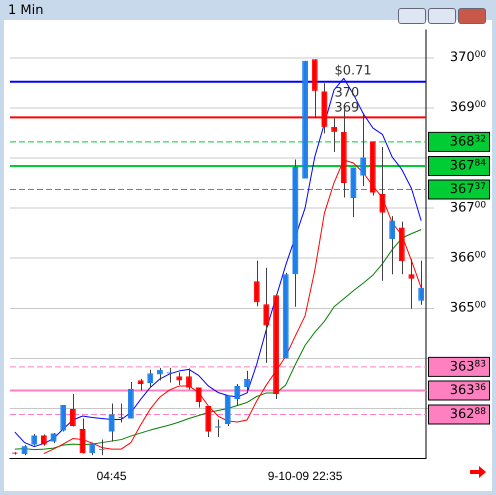 Image resolution: width=496 pixels, height=495 pixels. I want to click on x-tick-label: 9-10-09 22:35, so click(305, 476).